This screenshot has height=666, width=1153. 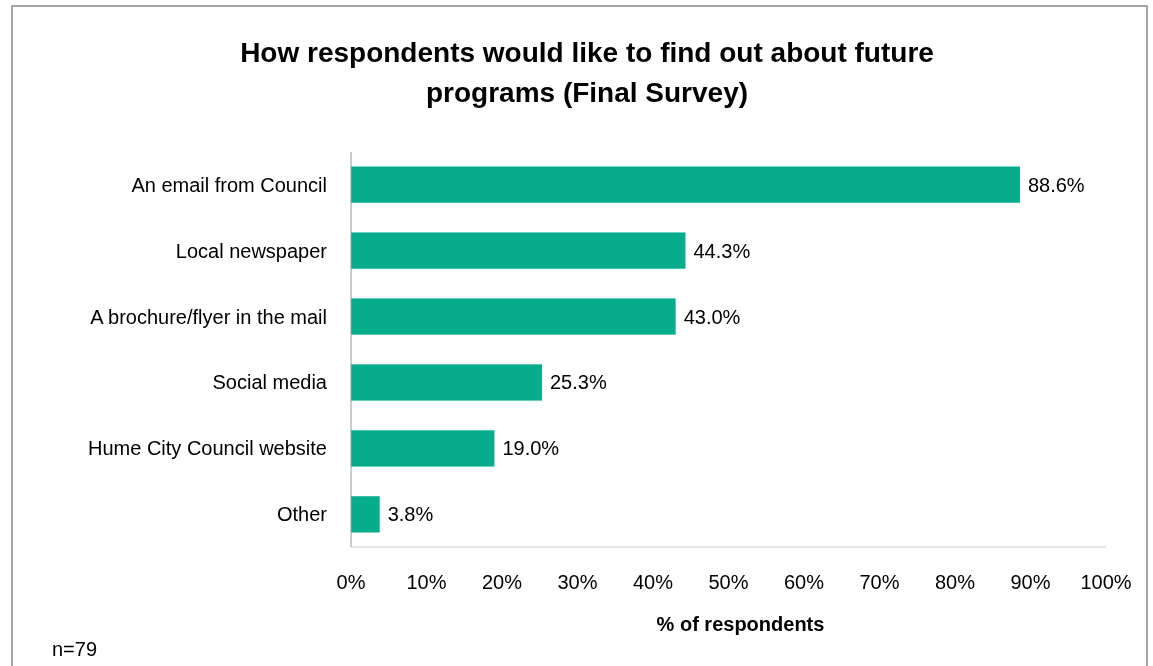 What do you see at coordinates (804, 582) in the screenshot?
I see `x-tick-label: 60%` at bounding box center [804, 582].